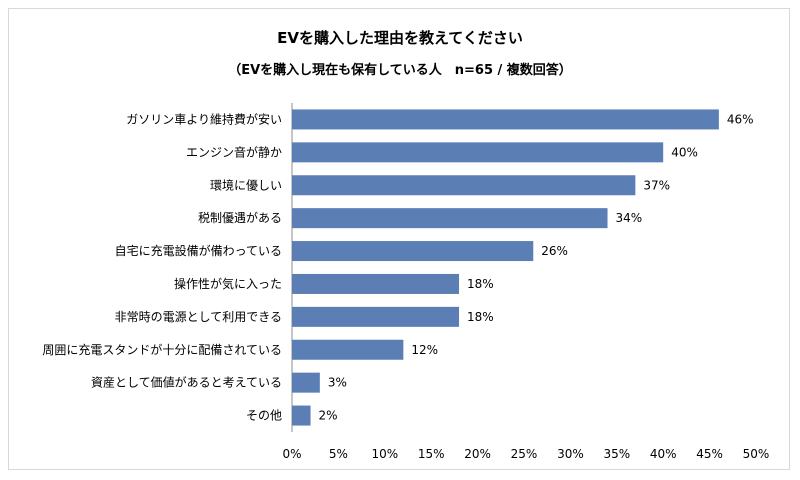 This screenshot has width=800, height=480. Describe the element at coordinates (186, 382) in the screenshot. I see `category-label: 資産として価値があると考えている` at that location.